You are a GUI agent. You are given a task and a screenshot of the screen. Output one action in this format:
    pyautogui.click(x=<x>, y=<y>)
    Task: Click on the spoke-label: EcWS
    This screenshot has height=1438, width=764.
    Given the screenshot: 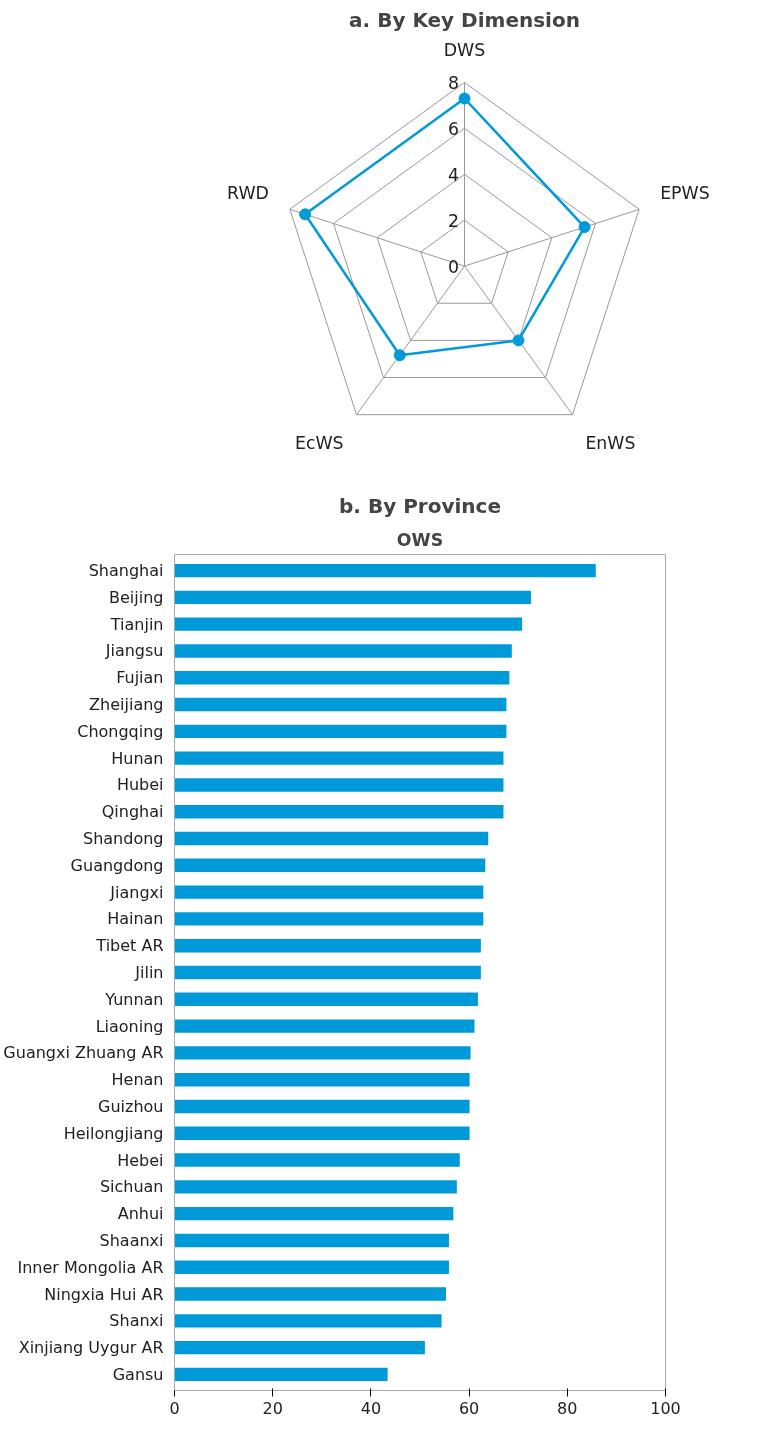 What is the action you would take?
    pyautogui.click(x=319, y=442)
    